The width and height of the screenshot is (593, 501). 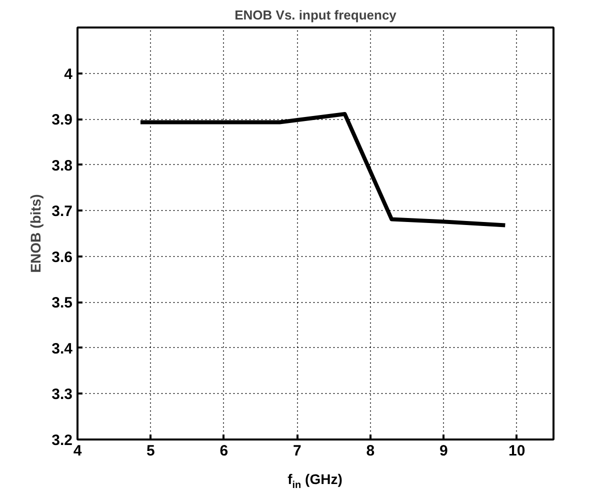 What do you see at coordinates (224, 451) in the screenshot?
I see `x-tick-label: 6` at bounding box center [224, 451].